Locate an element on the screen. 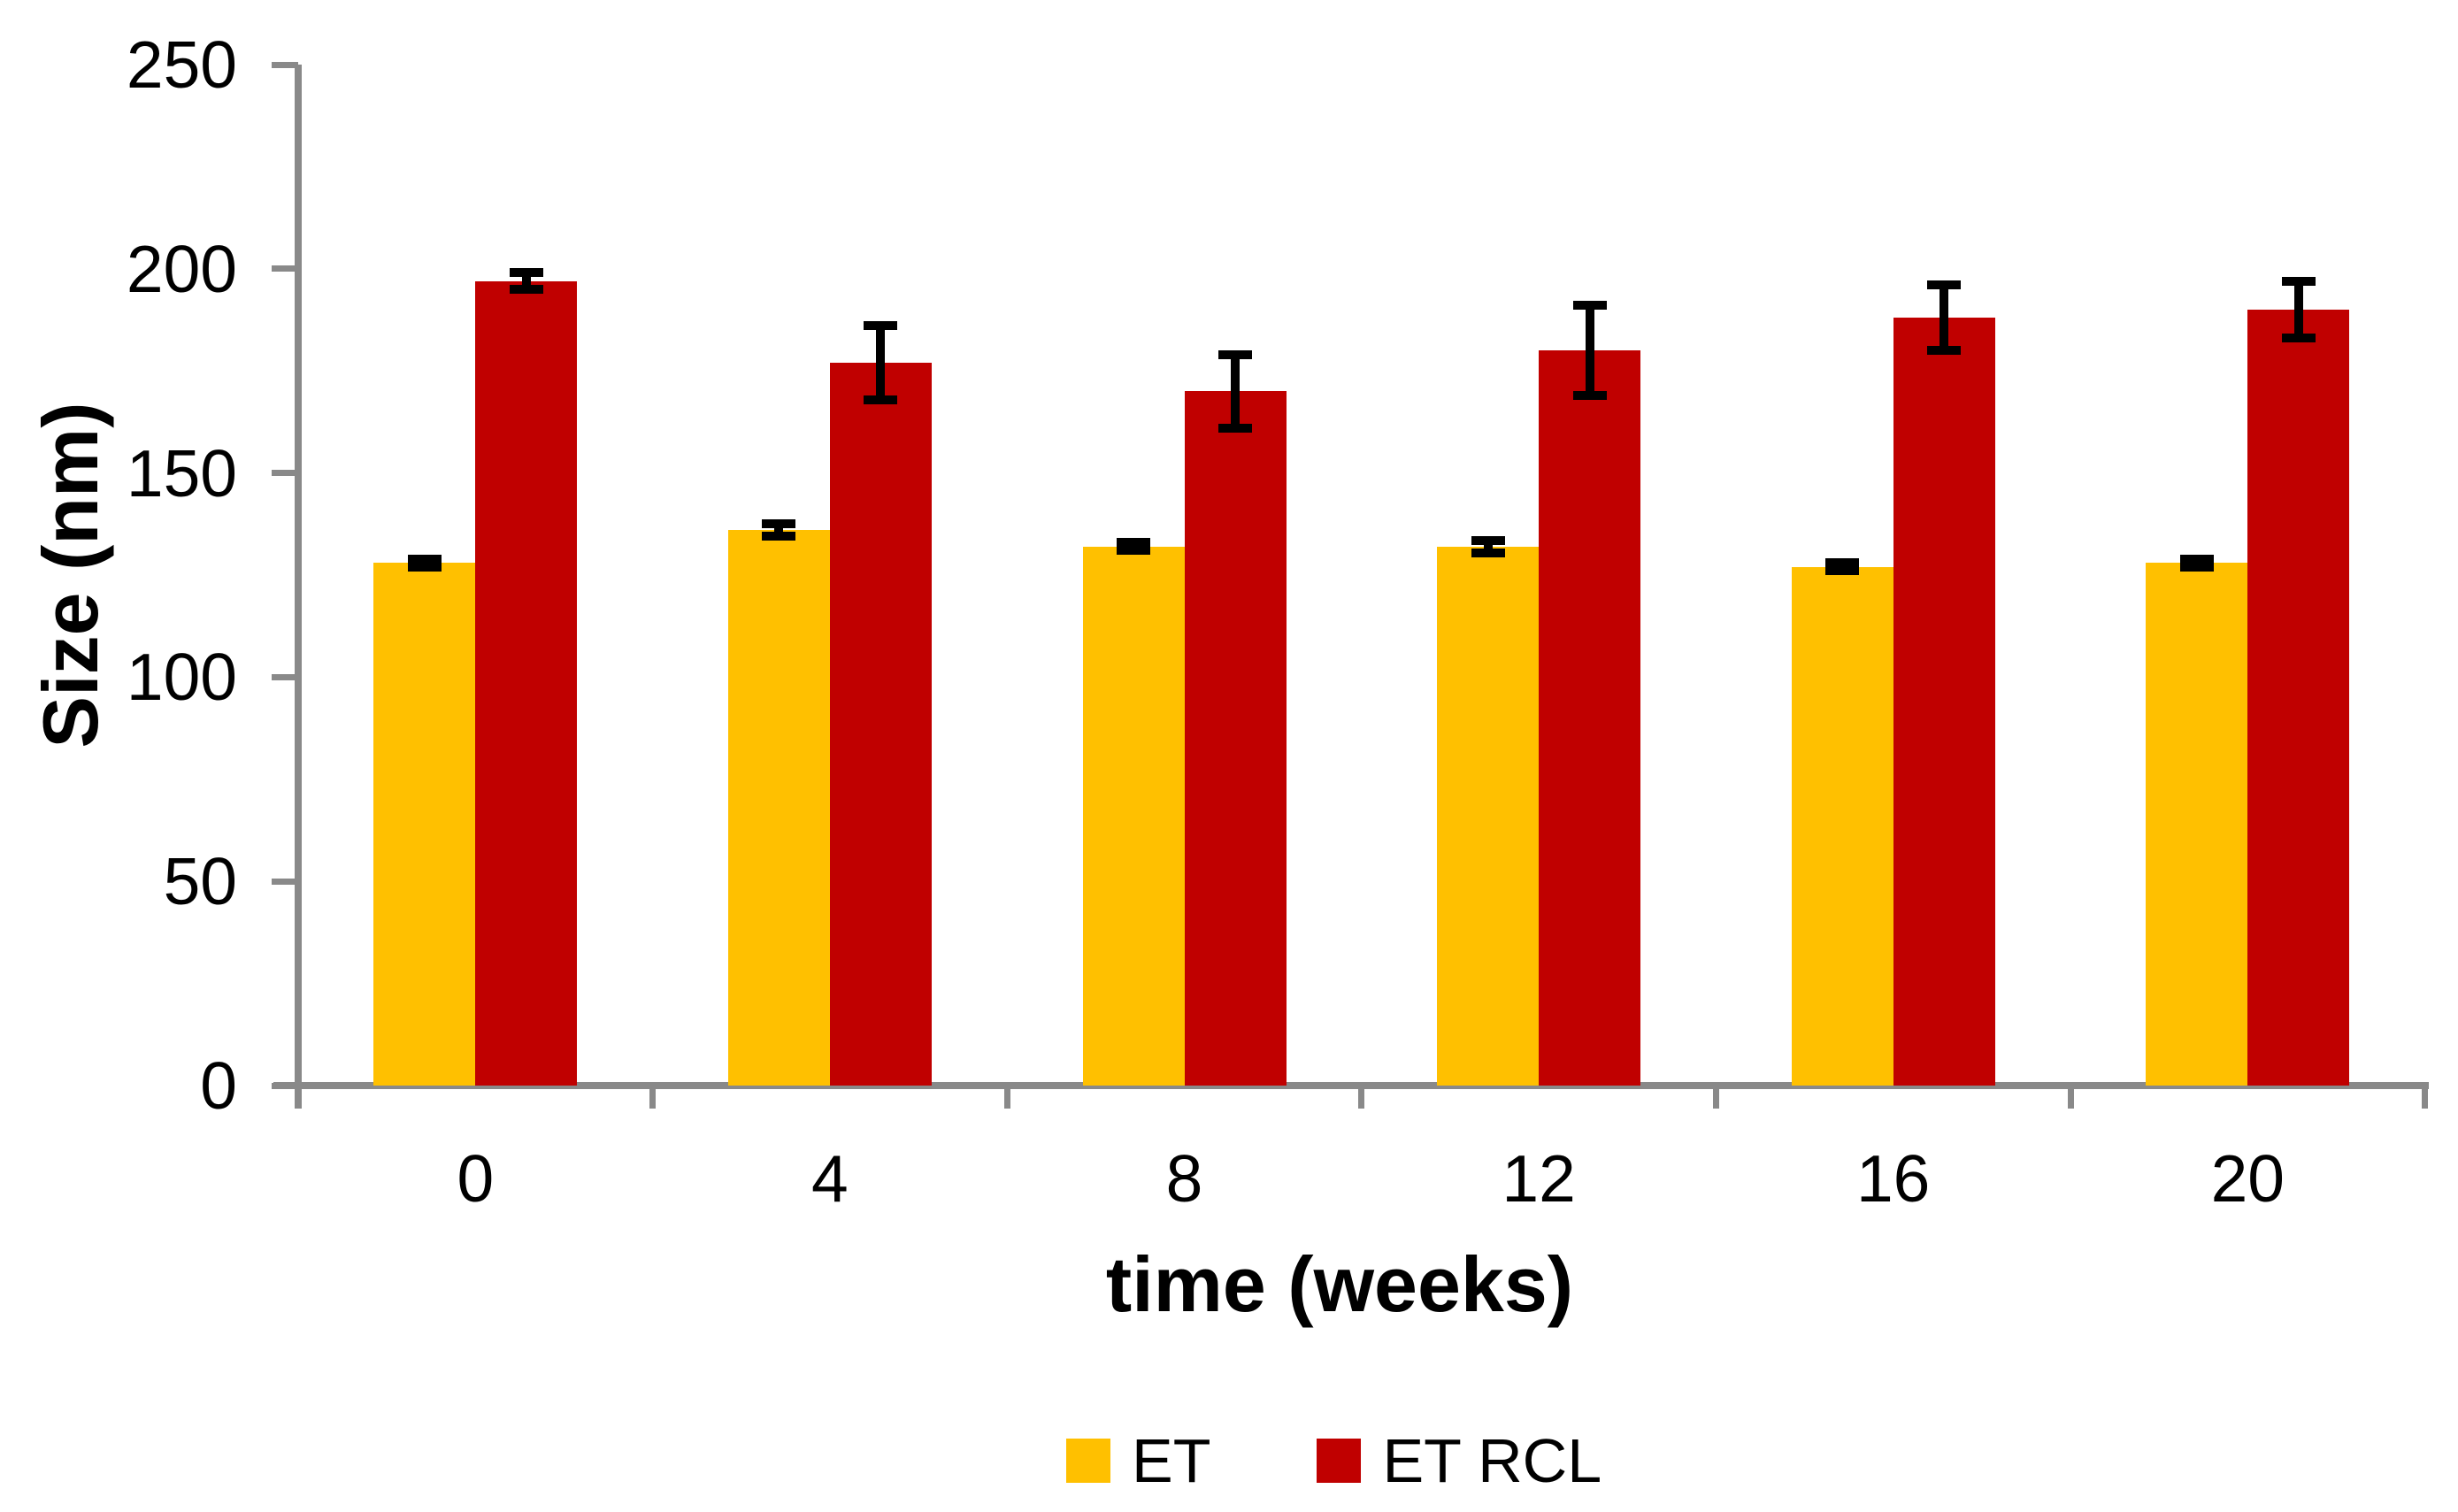 Image resolution: width=2458 pixels, height=1512 pixels. legend-swatch-et is located at coordinates (1088, 1461).